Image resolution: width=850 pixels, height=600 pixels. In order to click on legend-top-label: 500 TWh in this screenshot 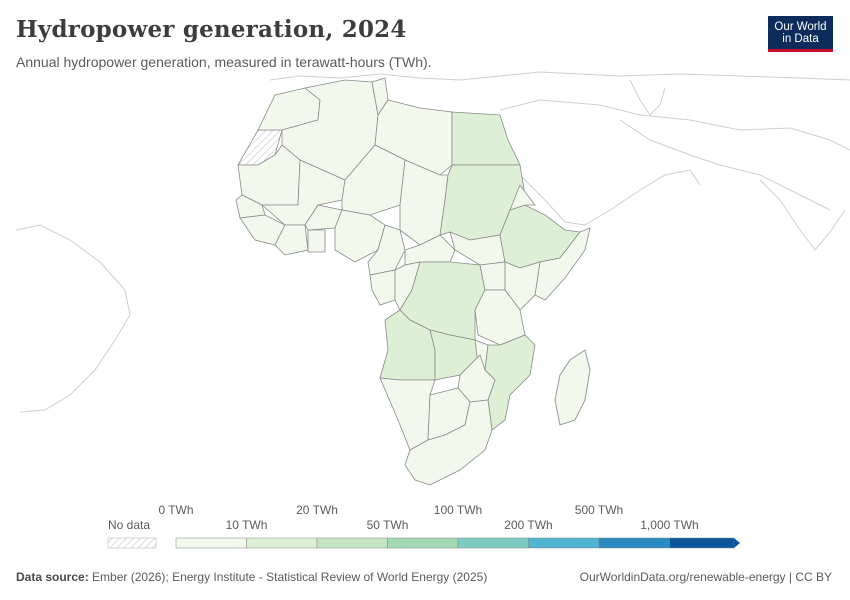, I will do `click(599, 510)`.